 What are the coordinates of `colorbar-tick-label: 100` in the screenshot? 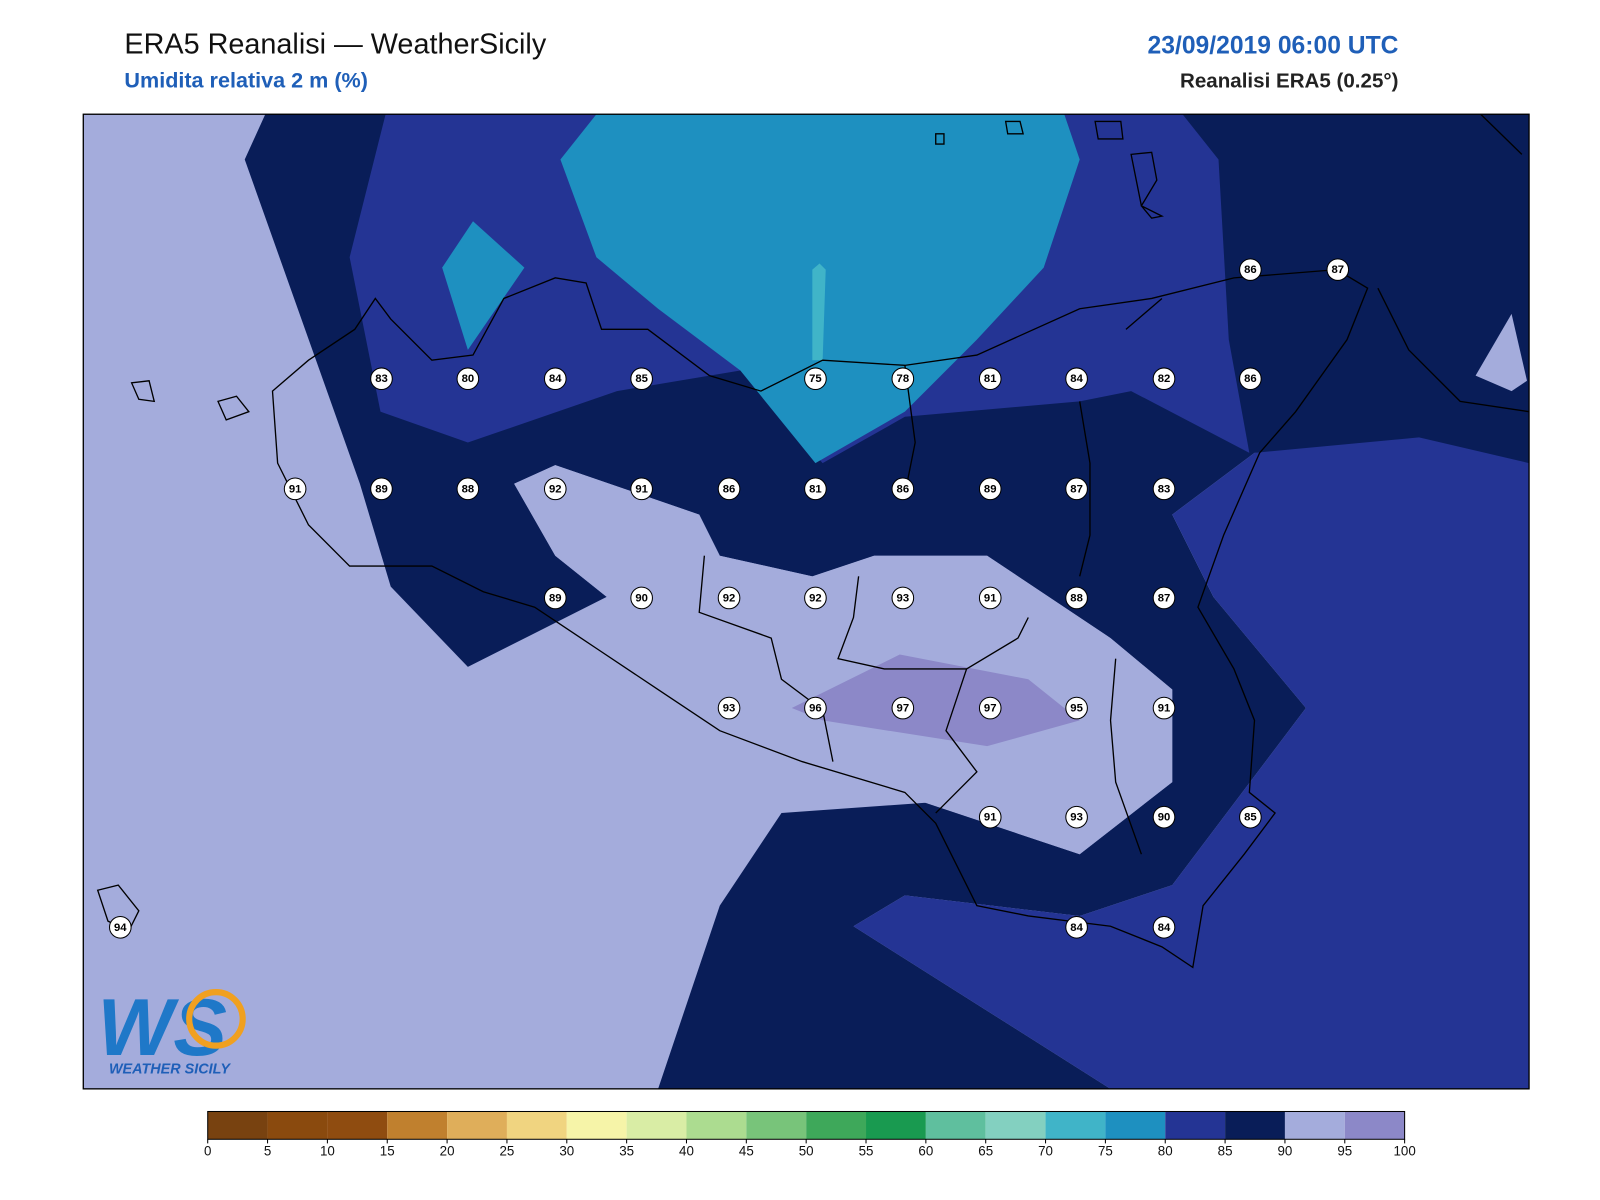 It's located at (1404, 1151).